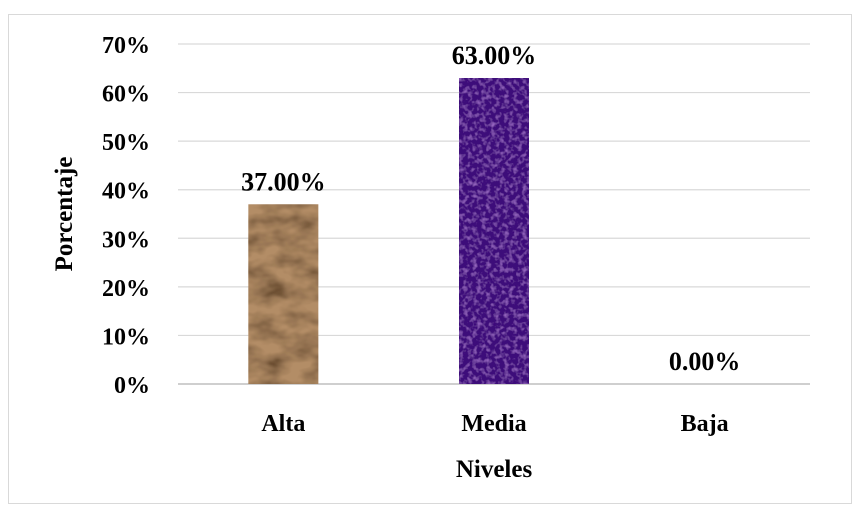 The image size is (860, 509). I want to click on bar-media, so click(494, 231).